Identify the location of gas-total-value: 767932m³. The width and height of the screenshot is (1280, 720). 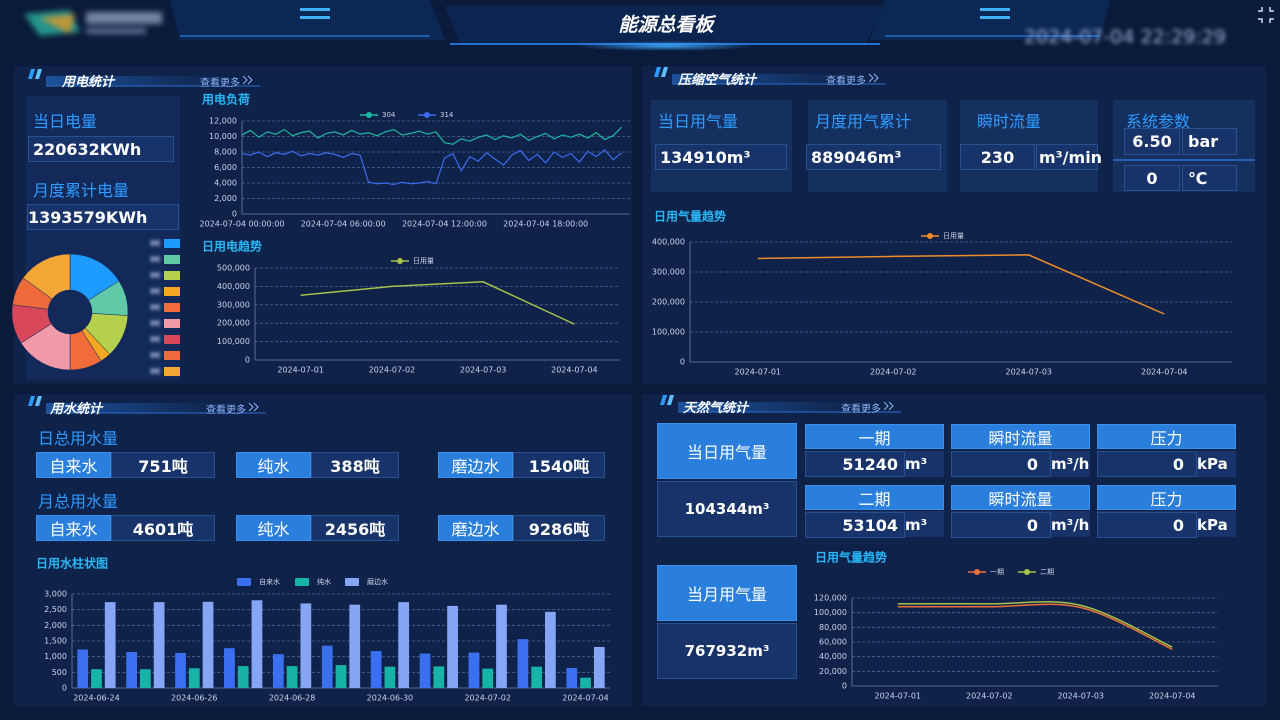
(727, 651).